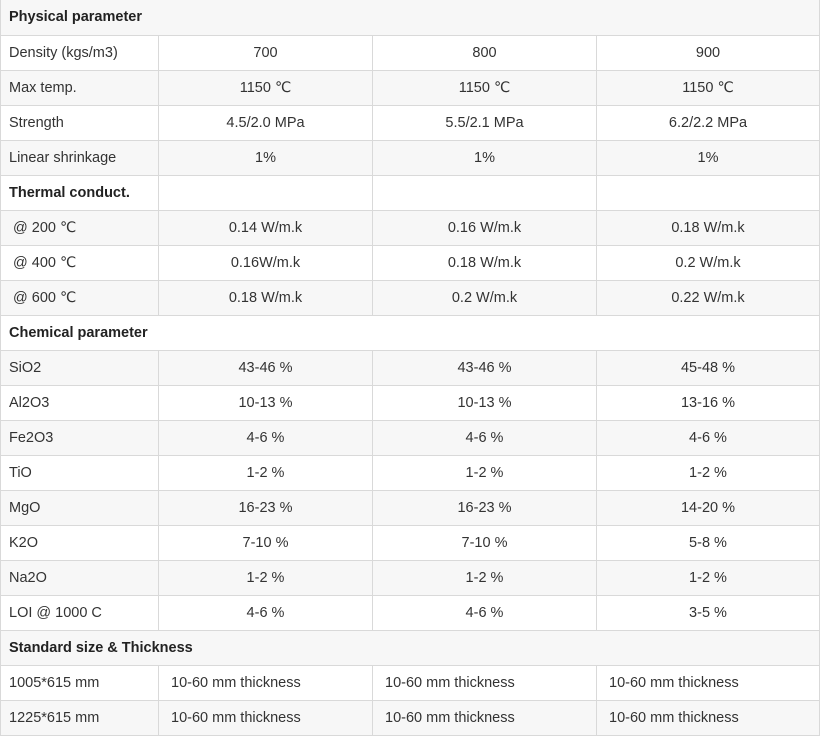 This screenshot has height=737, width=820. Describe the element at coordinates (79, 262) in the screenshot. I see `row-label: @ 400 ℃` at that location.